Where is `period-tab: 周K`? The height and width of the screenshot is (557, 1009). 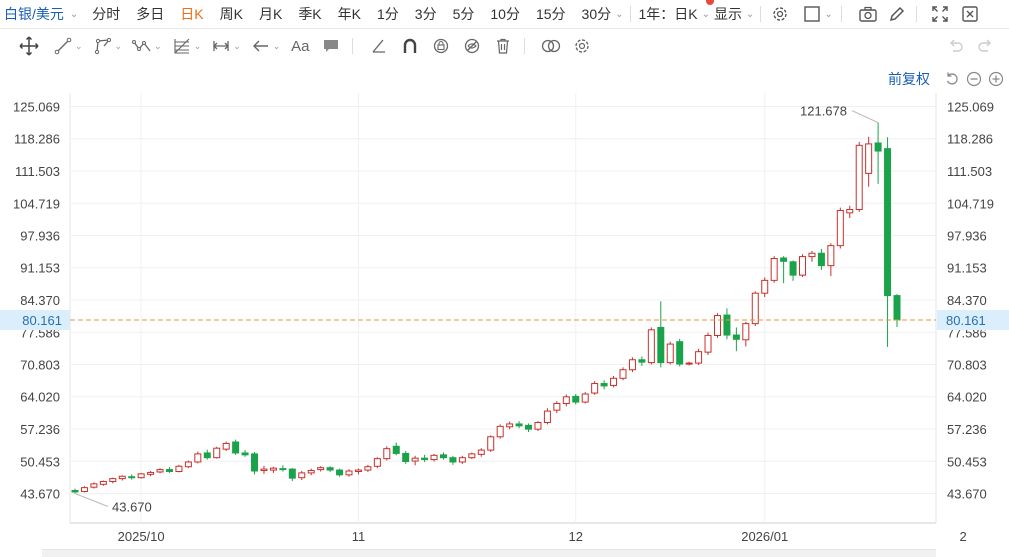
period-tab: 周K is located at coordinates (231, 14).